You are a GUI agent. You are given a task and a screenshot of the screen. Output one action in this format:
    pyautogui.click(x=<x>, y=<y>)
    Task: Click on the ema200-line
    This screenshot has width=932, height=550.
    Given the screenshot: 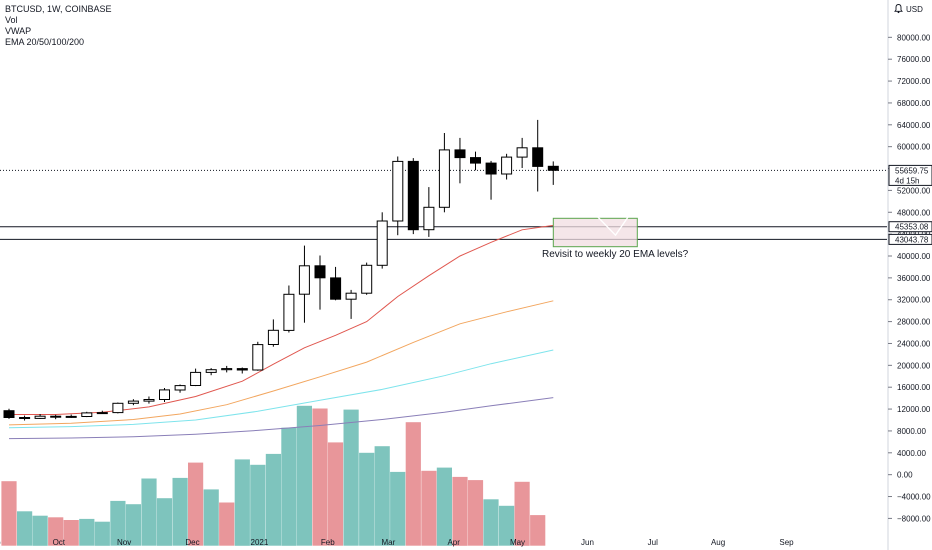 What is the action you would take?
    pyautogui.click(x=281, y=418)
    